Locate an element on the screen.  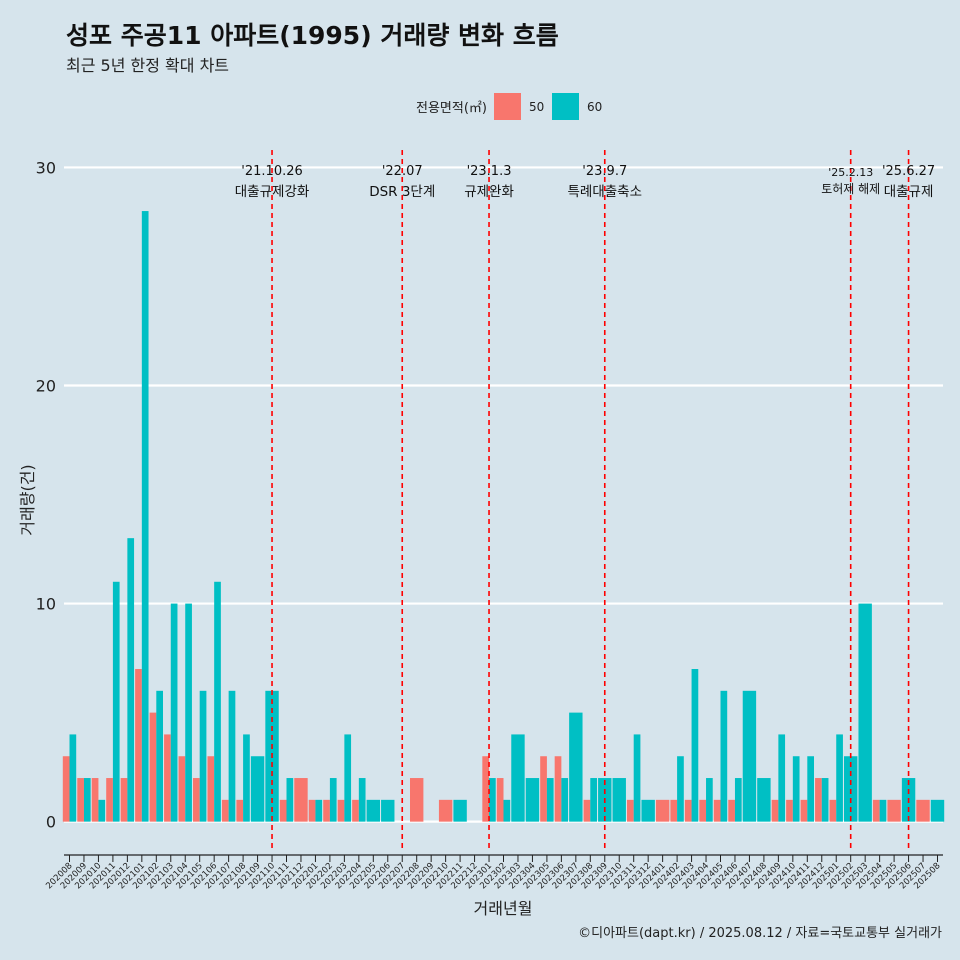
event-name-label: 토허제 해제 is located at coordinates (850, 189).